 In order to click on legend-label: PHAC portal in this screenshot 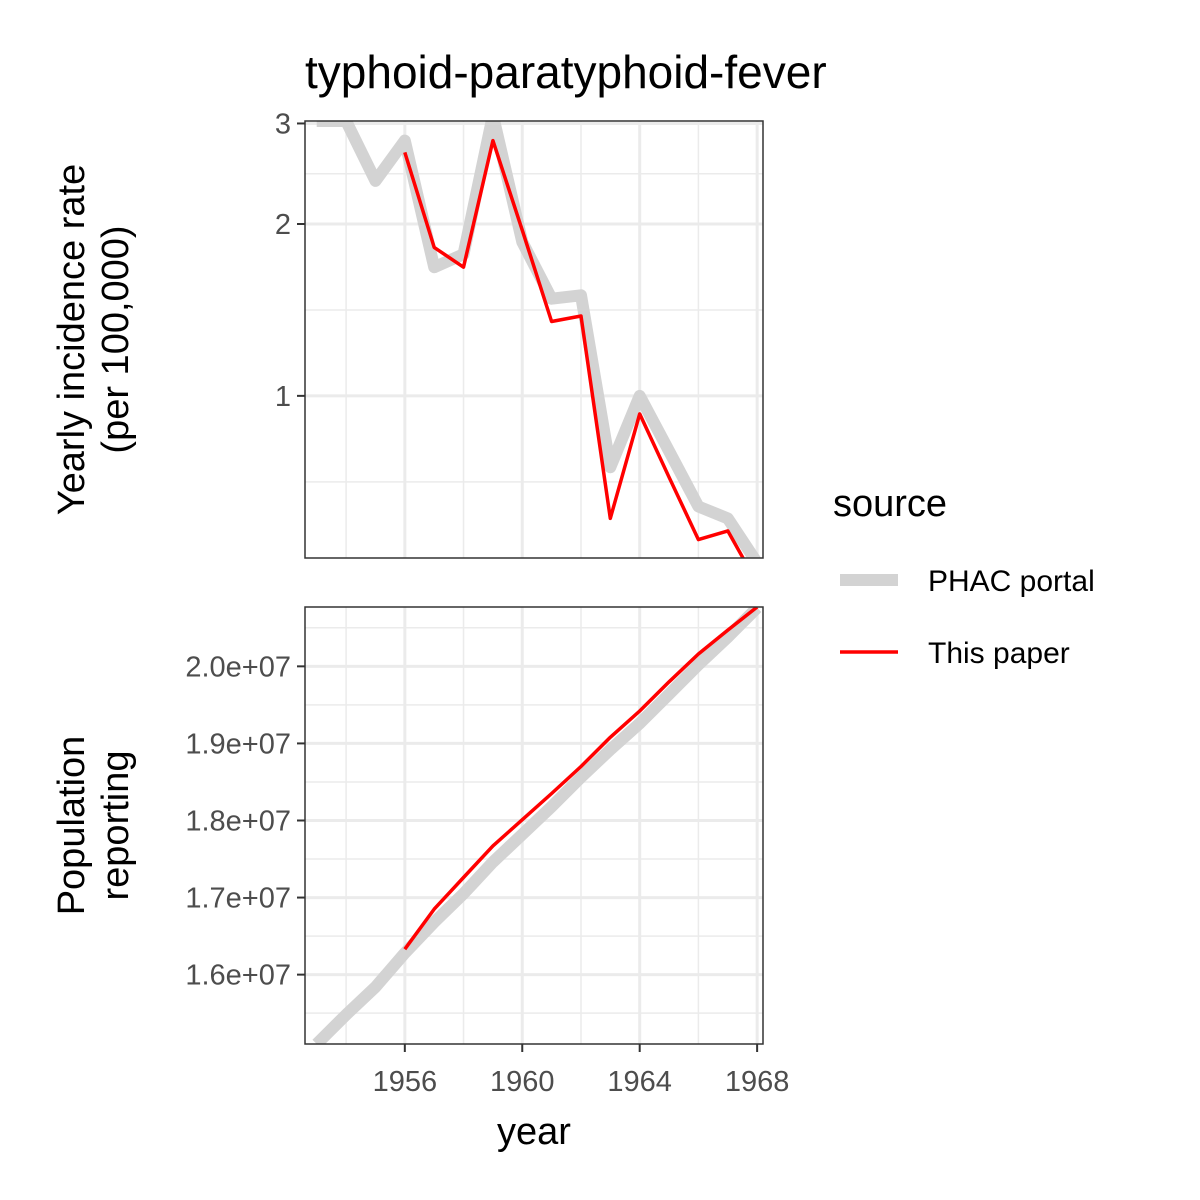, I will do `click(1011, 581)`.